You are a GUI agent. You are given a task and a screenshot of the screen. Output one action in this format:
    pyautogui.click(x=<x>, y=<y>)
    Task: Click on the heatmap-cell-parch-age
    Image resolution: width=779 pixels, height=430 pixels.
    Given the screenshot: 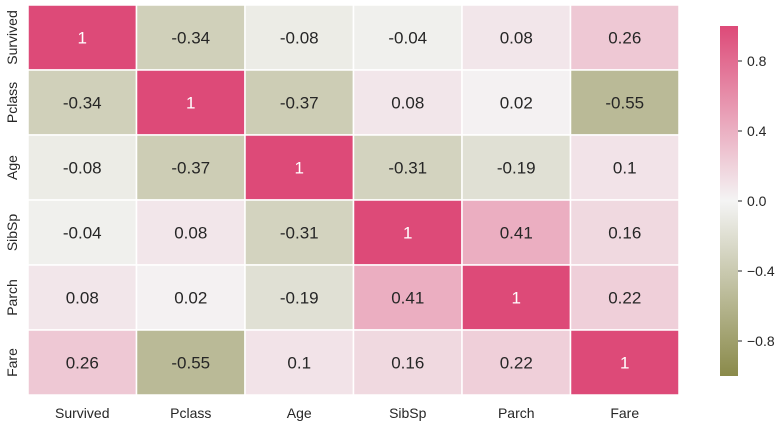 What is the action you would take?
    pyautogui.click(x=299, y=297)
    